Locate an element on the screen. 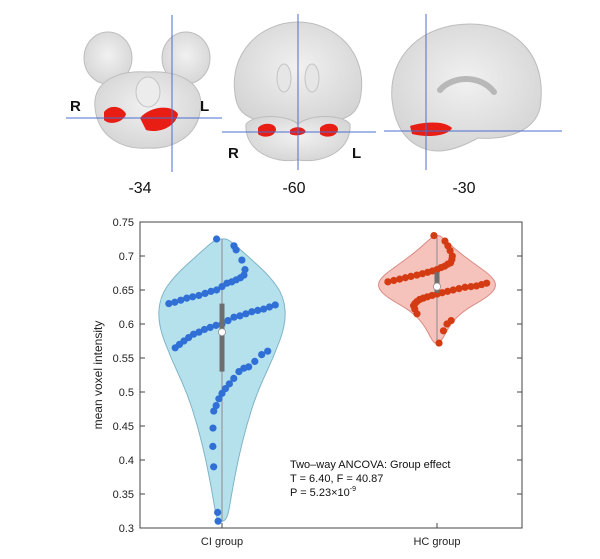 The image size is (600, 559). y-tick-label: 0.3 is located at coordinates (126, 529).